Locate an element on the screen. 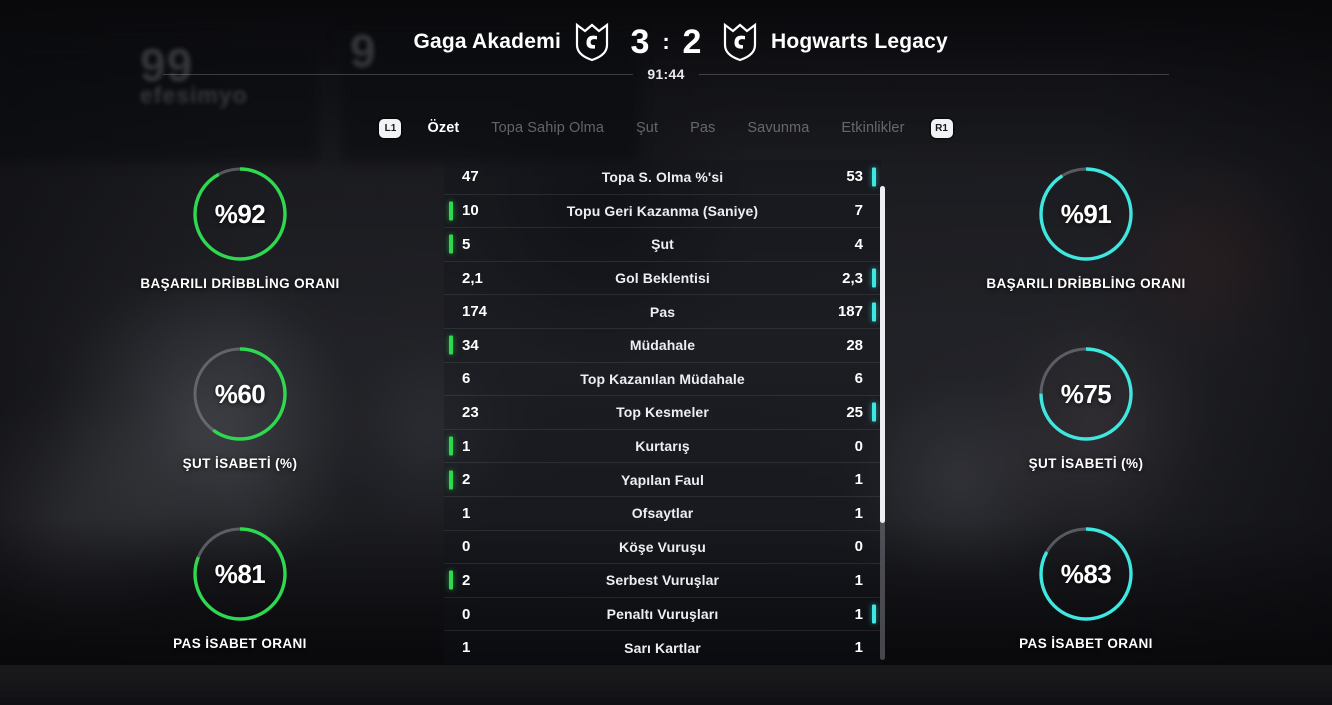 The image size is (1332, 705). stat-away-value: 25 is located at coordinates (839, 412).